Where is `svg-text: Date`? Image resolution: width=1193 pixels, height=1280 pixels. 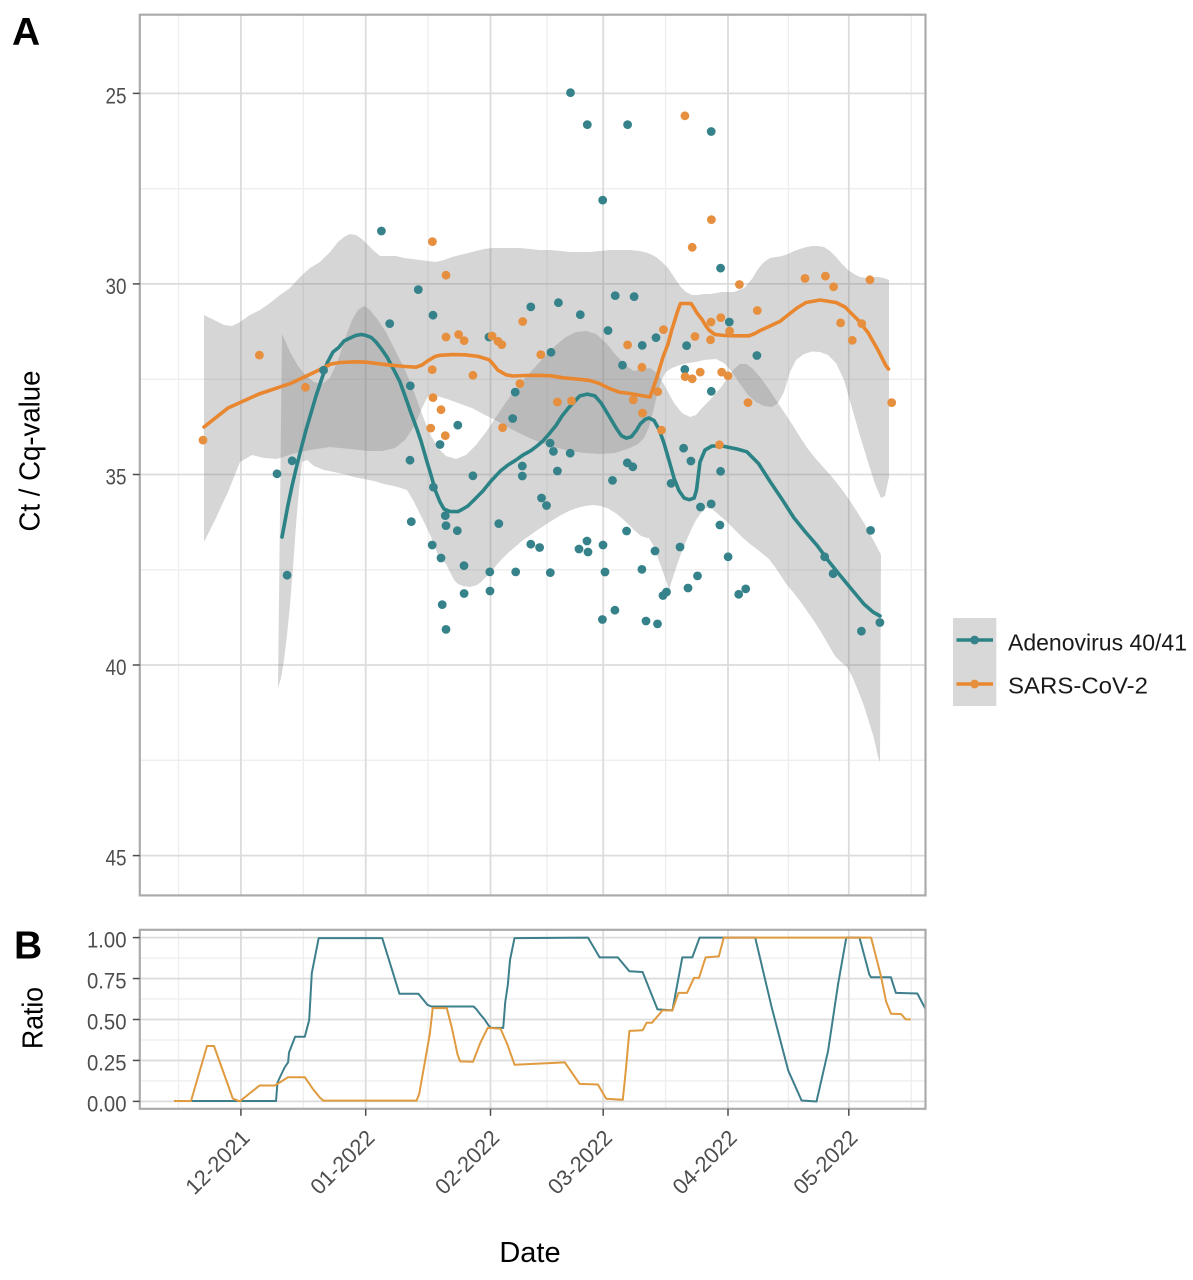
svg-text: Date is located at coordinates (529, 1253).